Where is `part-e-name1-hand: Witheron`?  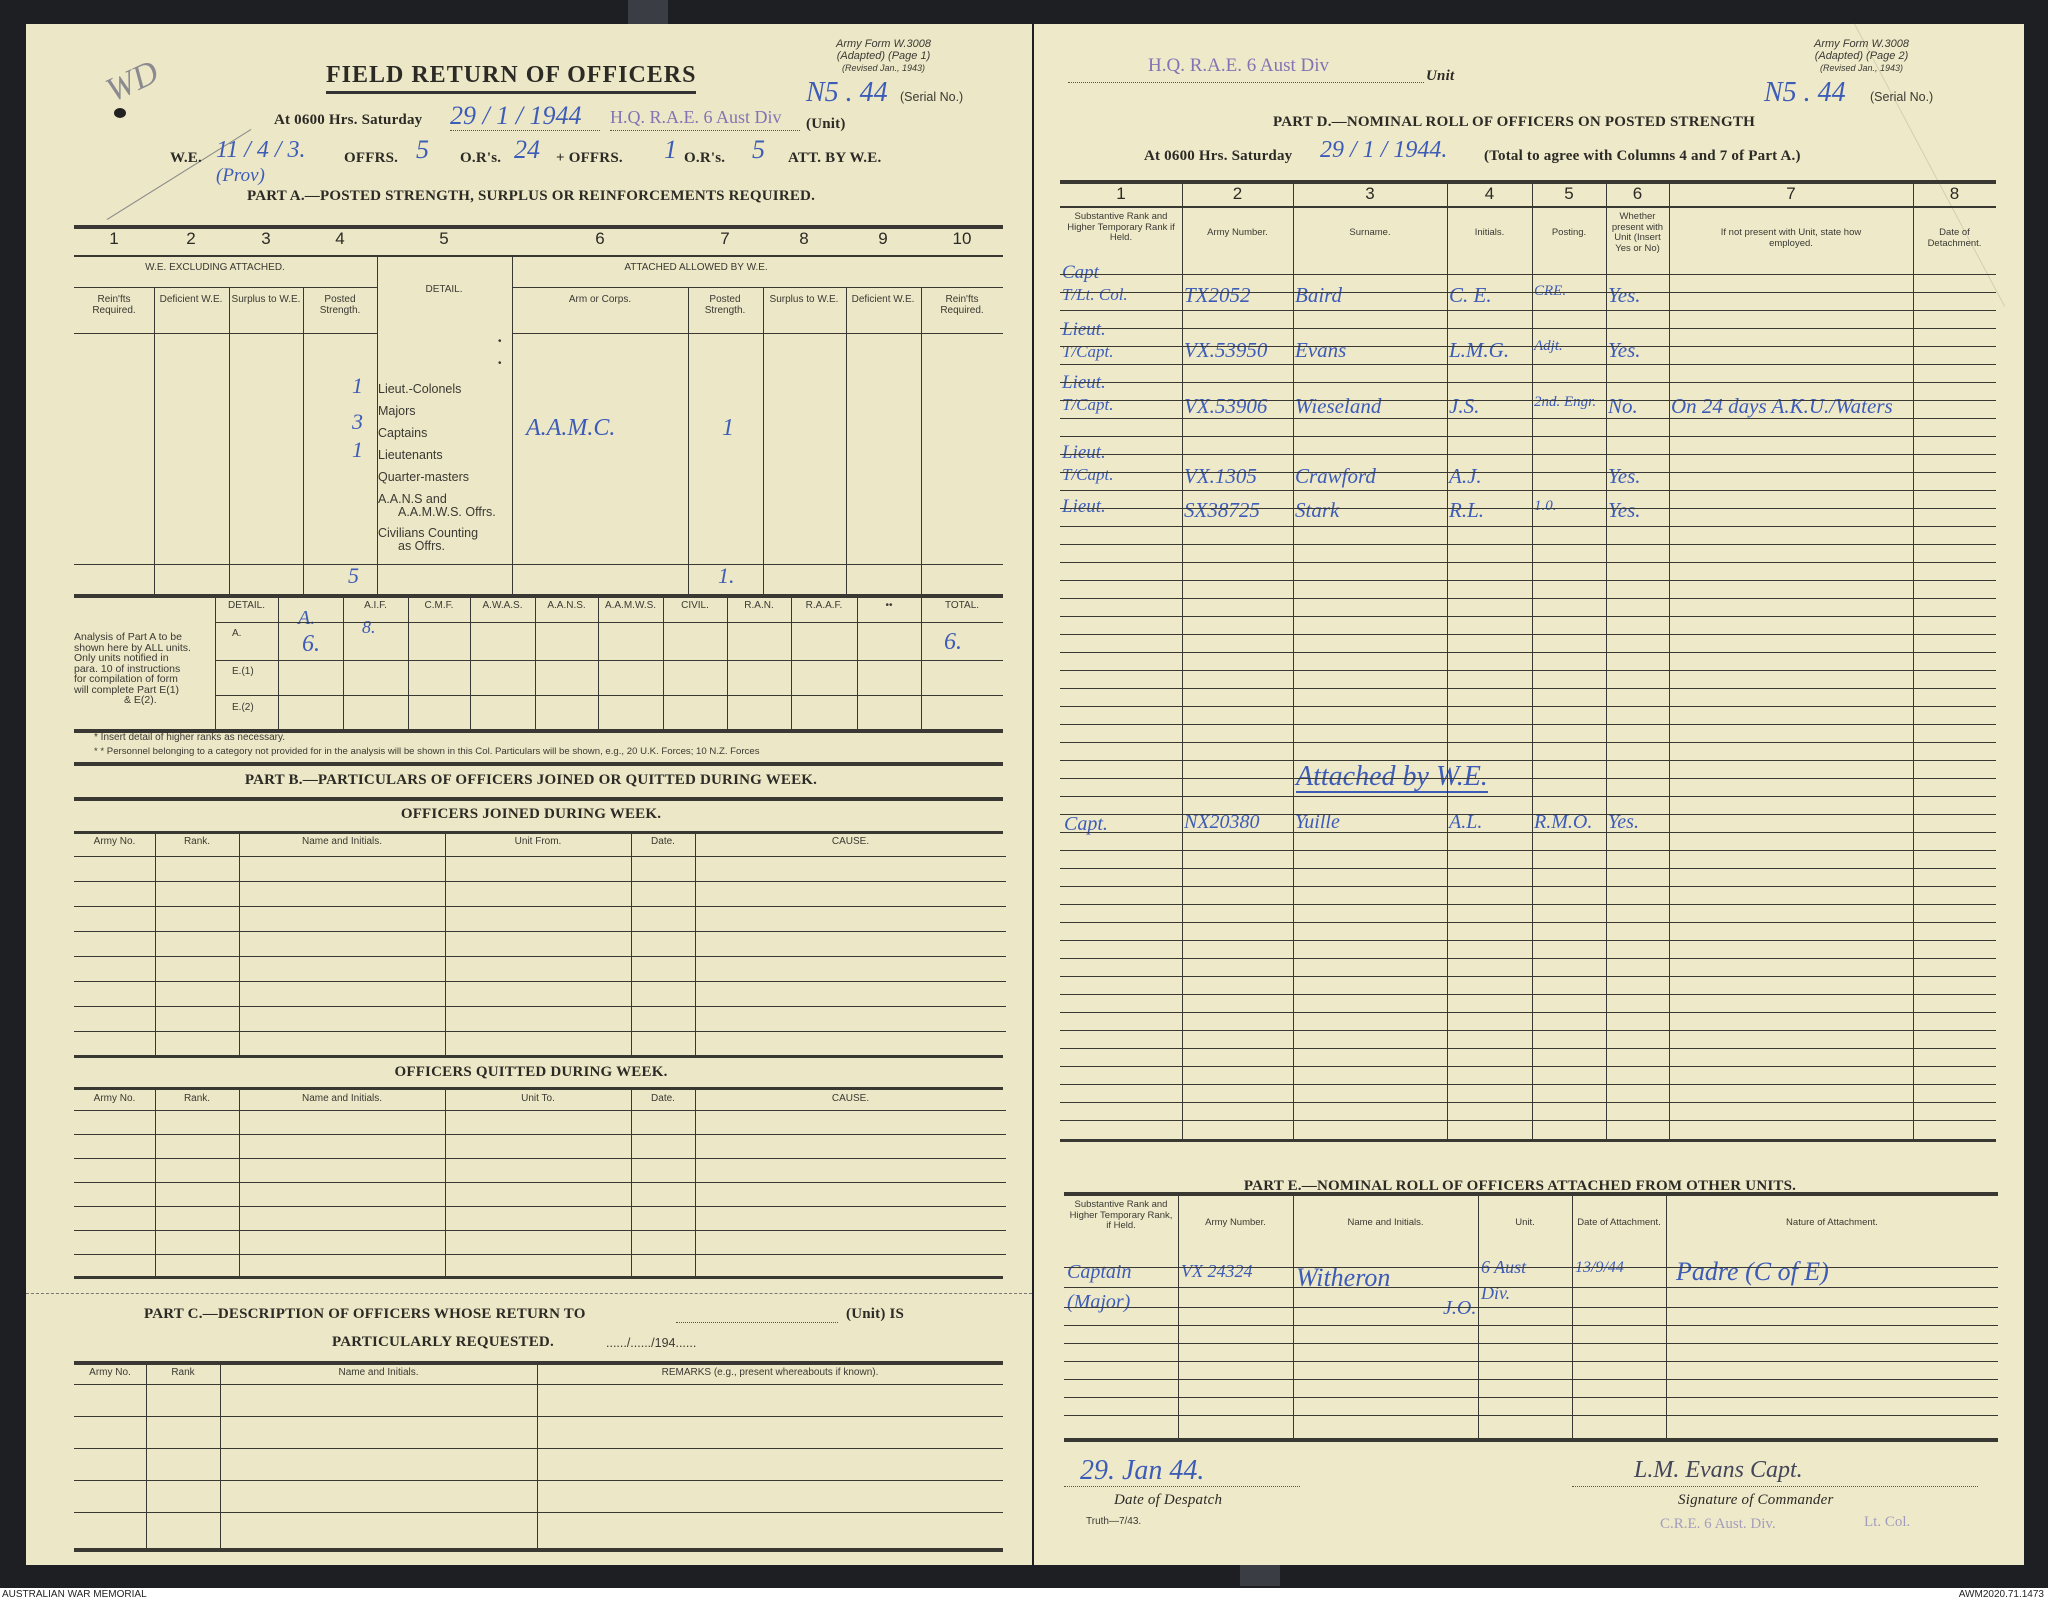
part-e-name1-hand: Witheron is located at coordinates (1343, 1277).